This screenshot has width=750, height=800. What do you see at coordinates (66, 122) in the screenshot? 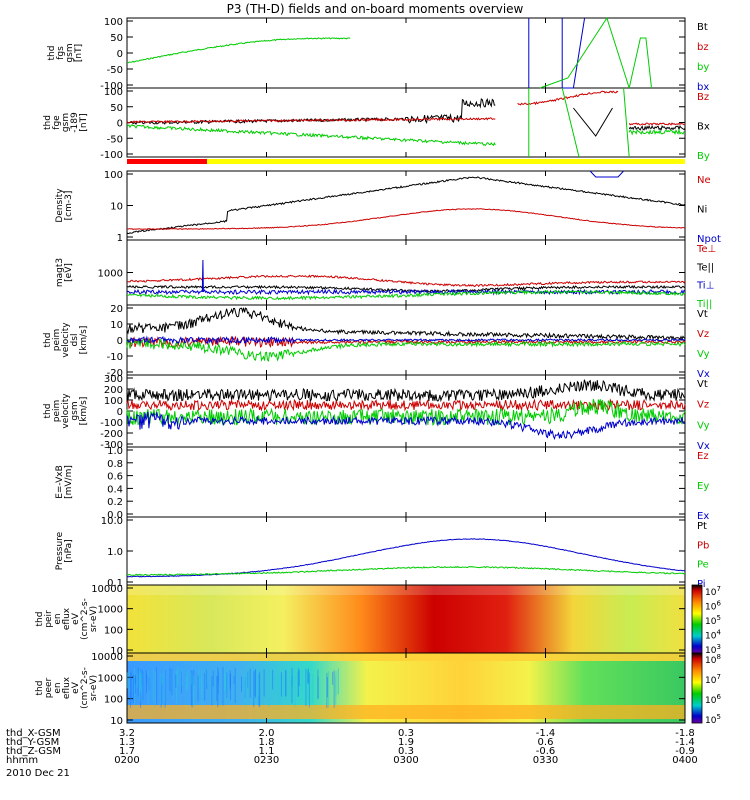
I see `fgm-ylabel: thdfgegsm-189[nT]` at bounding box center [66, 122].